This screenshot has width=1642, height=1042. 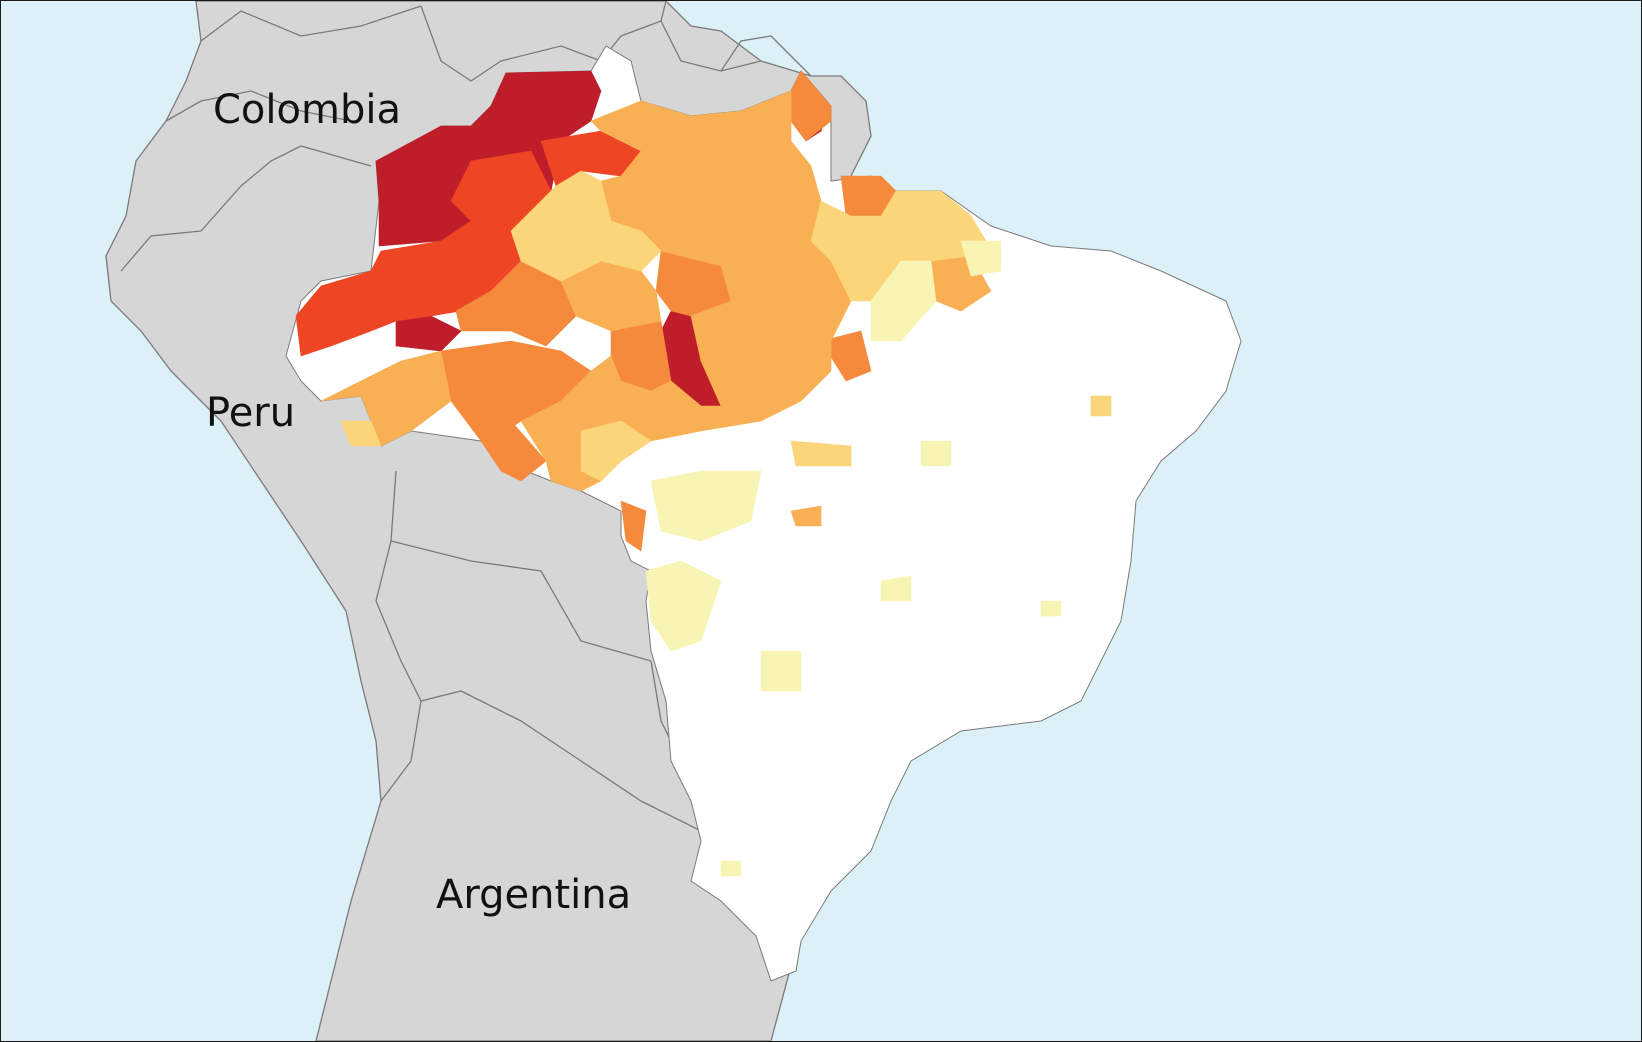 What do you see at coordinates (250, 413) in the screenshot?
I see `label-peru: Peru` at bounding box center [250, 413].